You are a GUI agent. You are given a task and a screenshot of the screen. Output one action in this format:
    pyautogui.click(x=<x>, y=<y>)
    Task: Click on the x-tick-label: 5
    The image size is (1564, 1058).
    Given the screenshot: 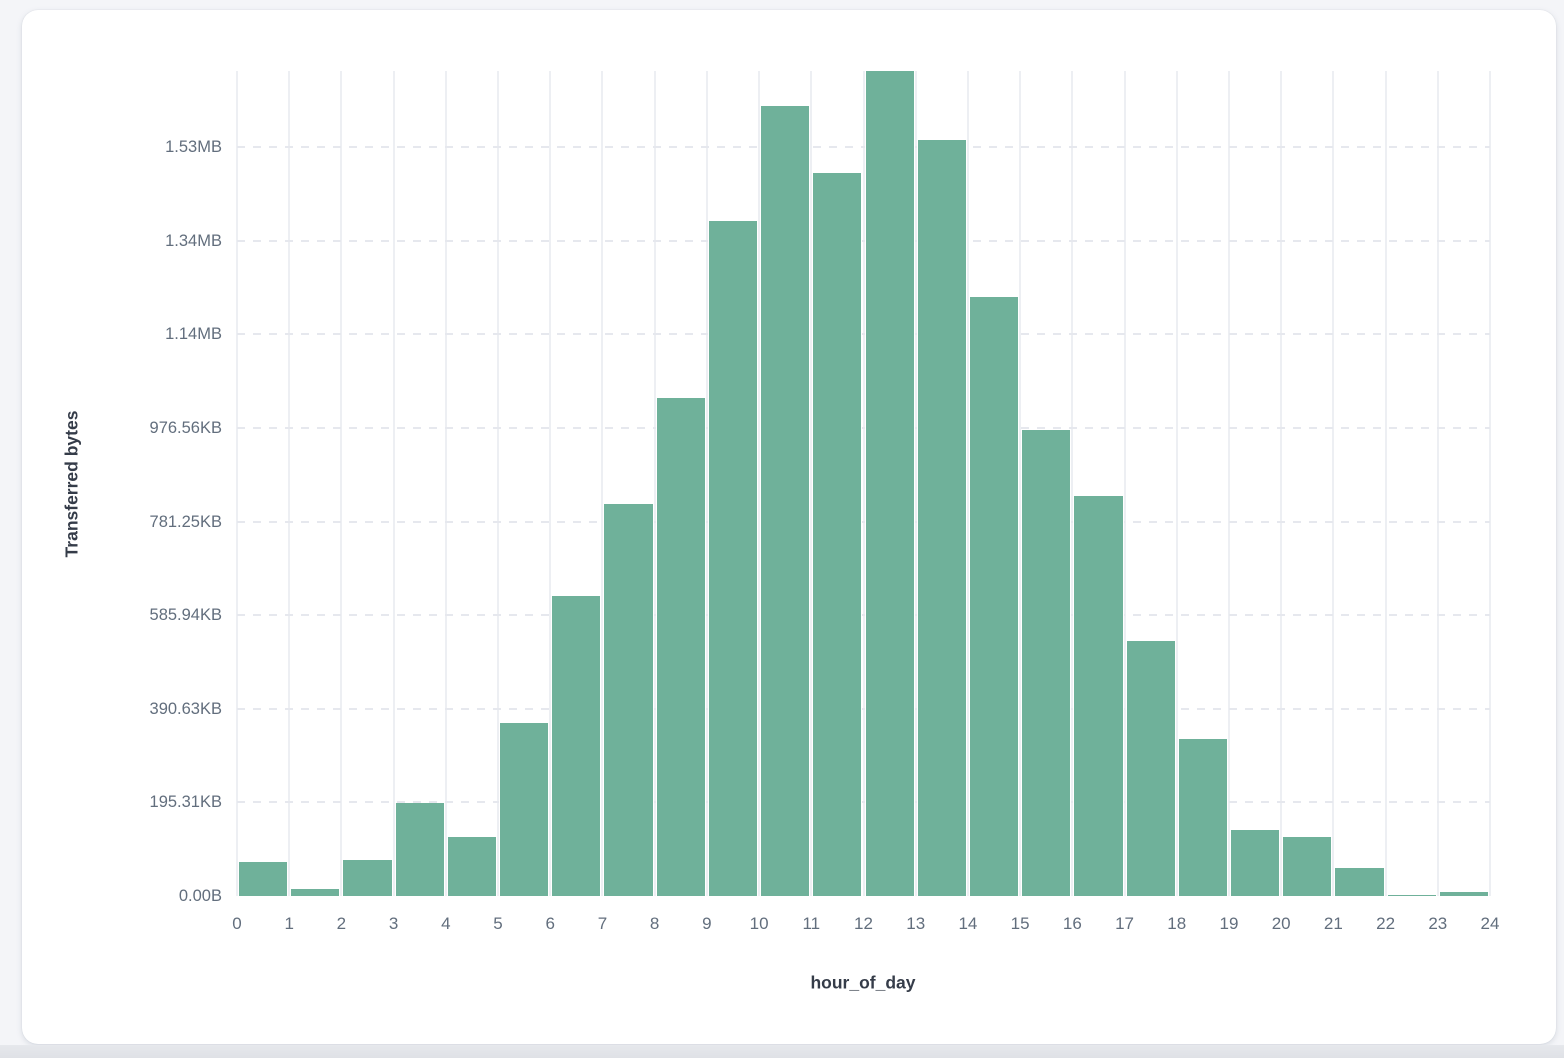 What is the action you would take?
    pyautogui.click(x=498, y=923)
    